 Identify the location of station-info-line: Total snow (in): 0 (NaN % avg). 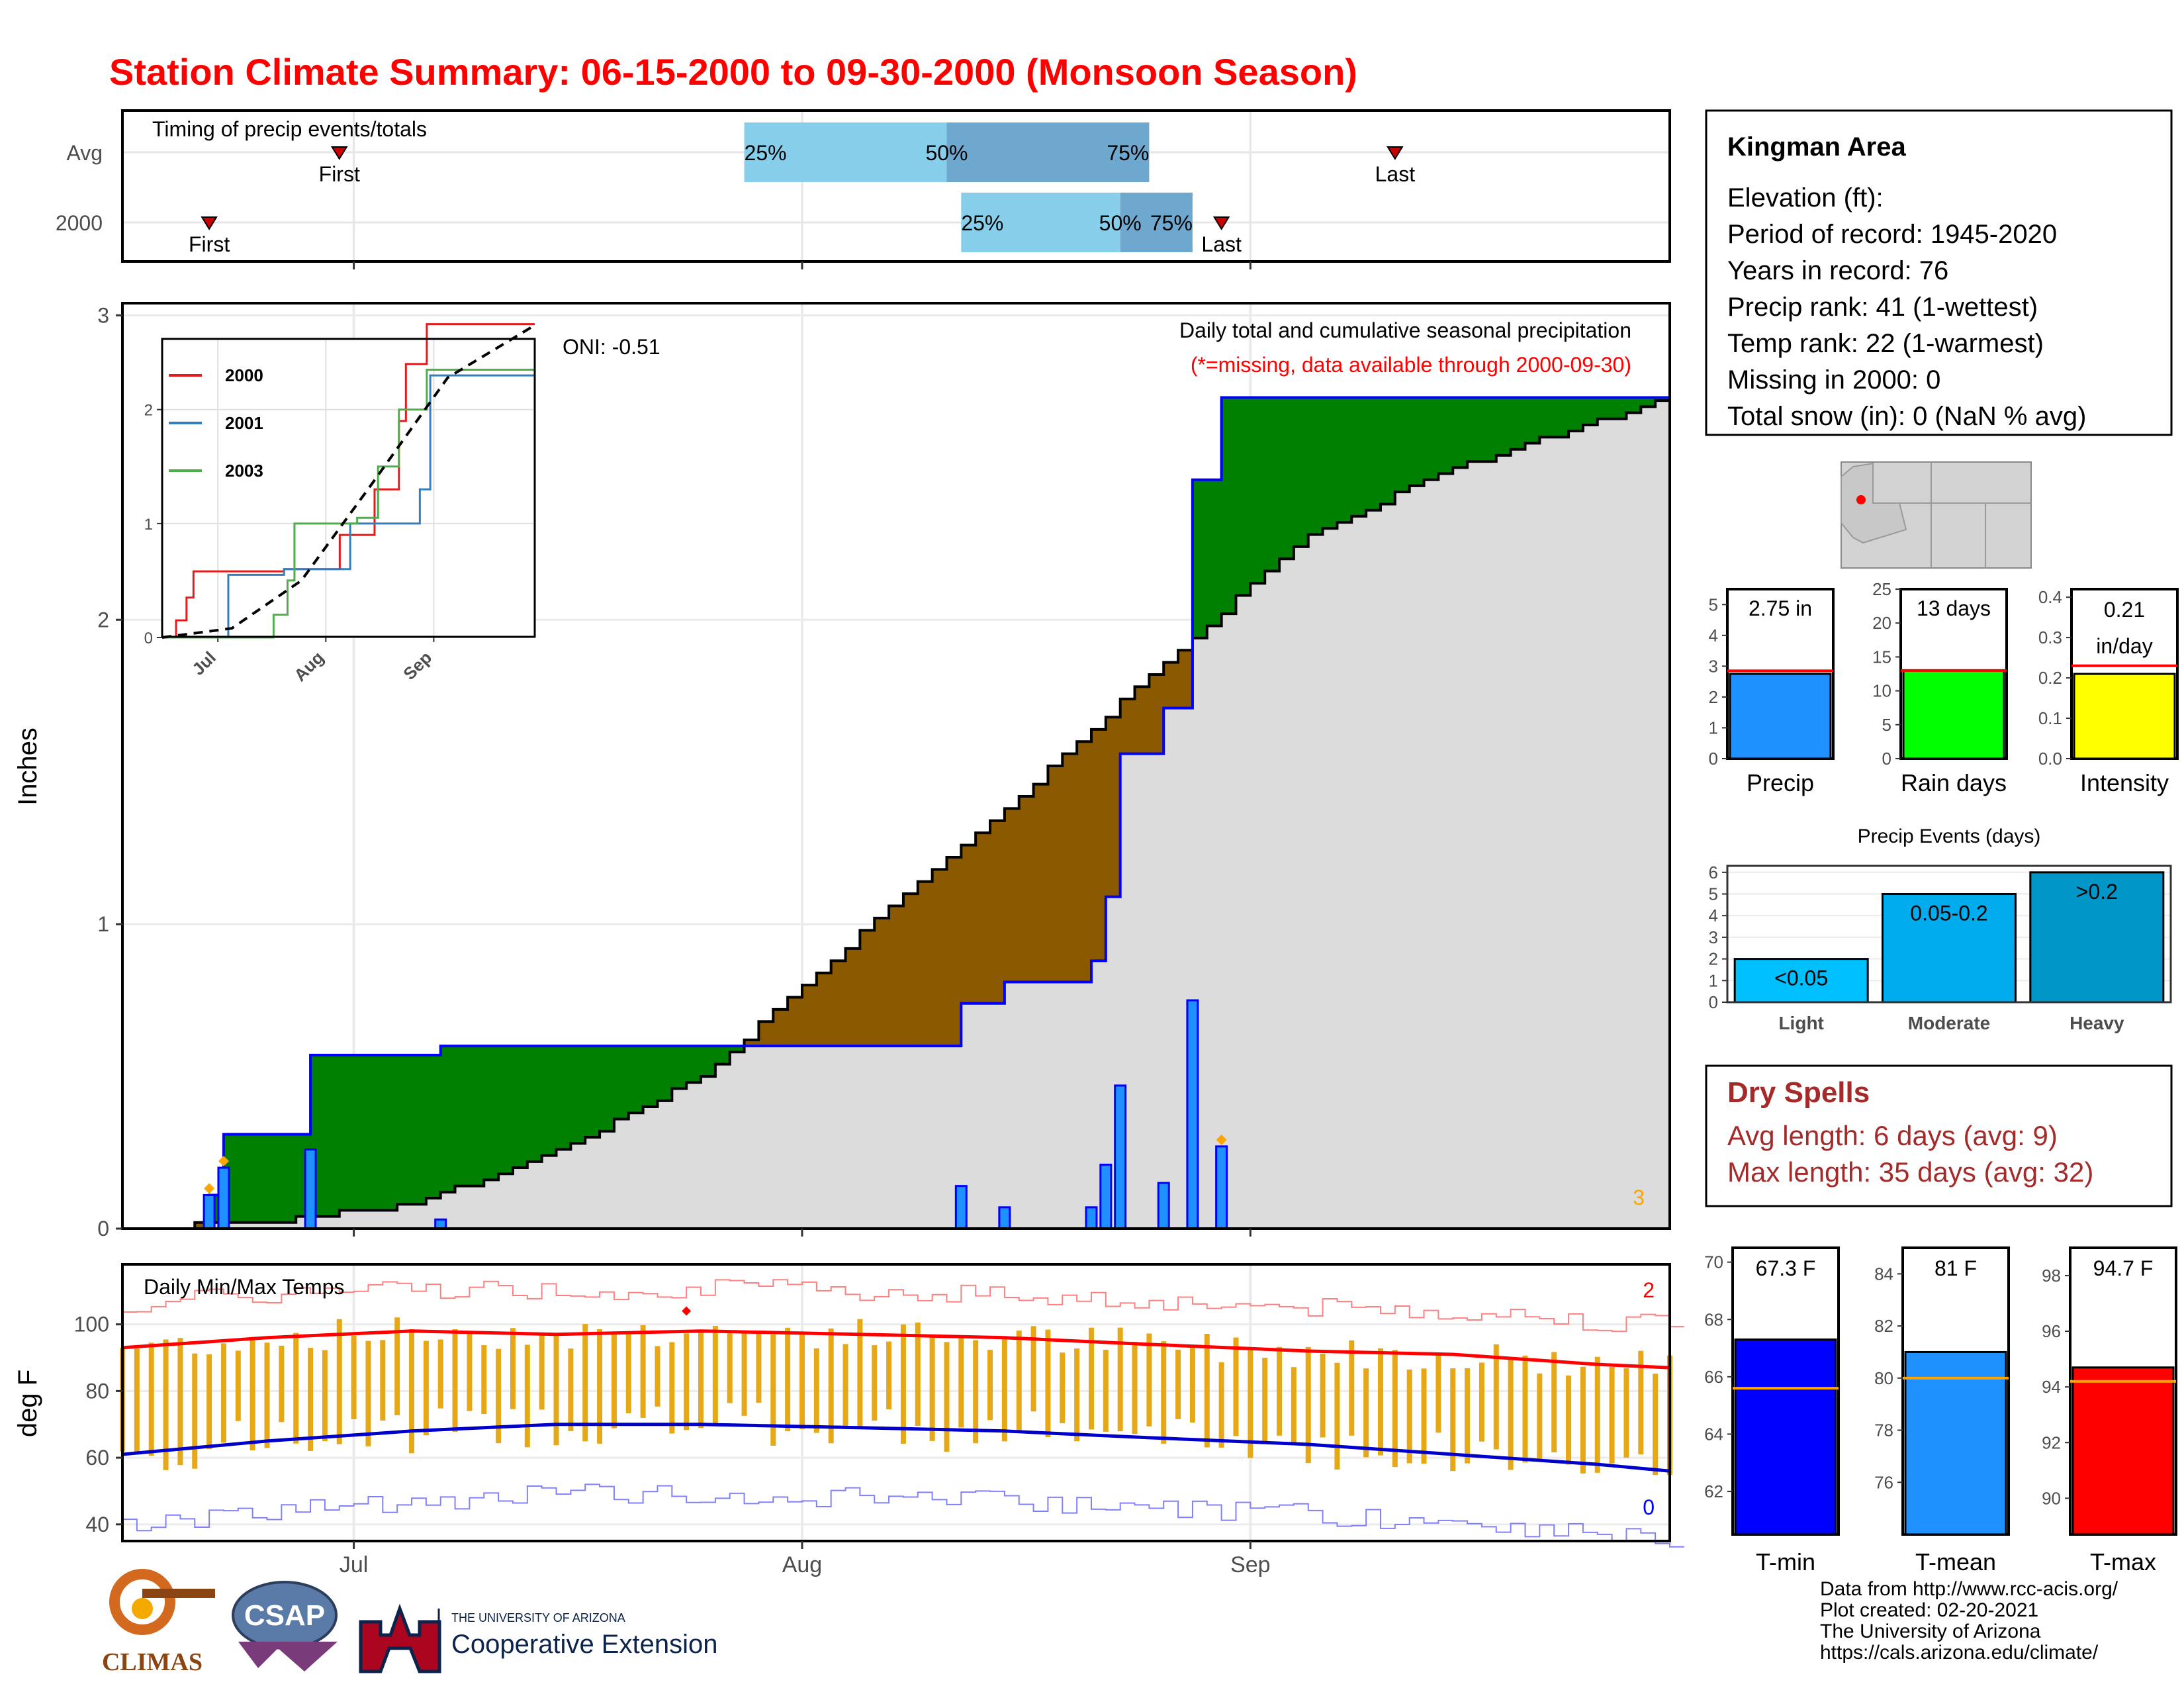
(1906, 416).